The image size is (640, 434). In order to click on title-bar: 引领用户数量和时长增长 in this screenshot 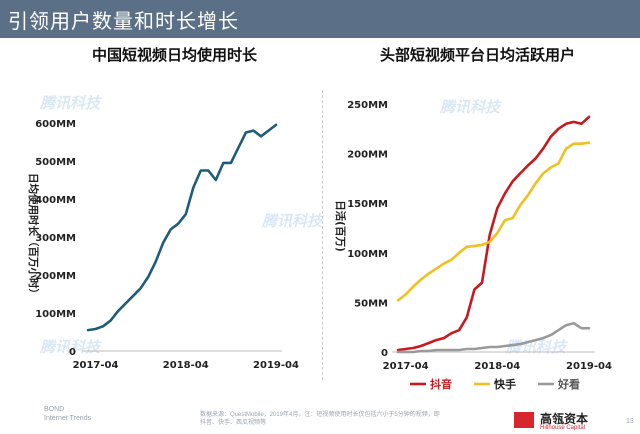, I will do `click(320, 19)`.